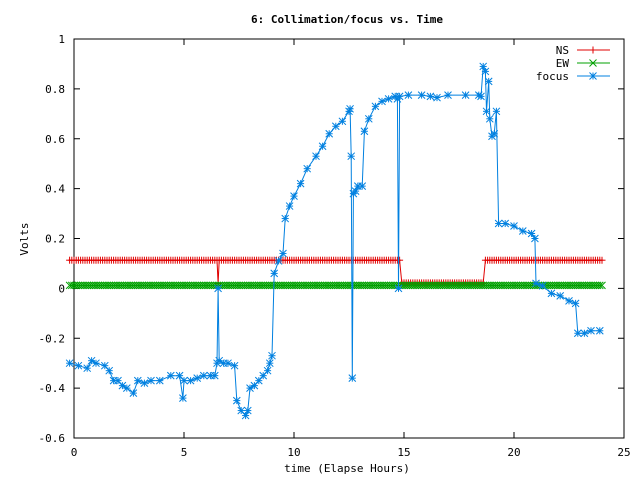 The width and height of the screenshot is (640, 480). Describe the element at coordinates (562, 50) in the screenshot. I see `legend-label: NS` at that location.